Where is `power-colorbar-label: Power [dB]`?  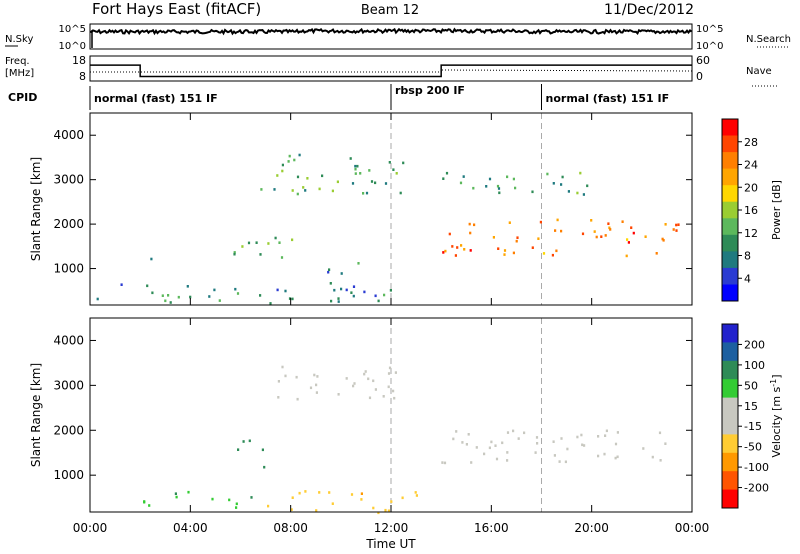 power-colorbar-label: Power [dB] is located at coordinates (776, 210).